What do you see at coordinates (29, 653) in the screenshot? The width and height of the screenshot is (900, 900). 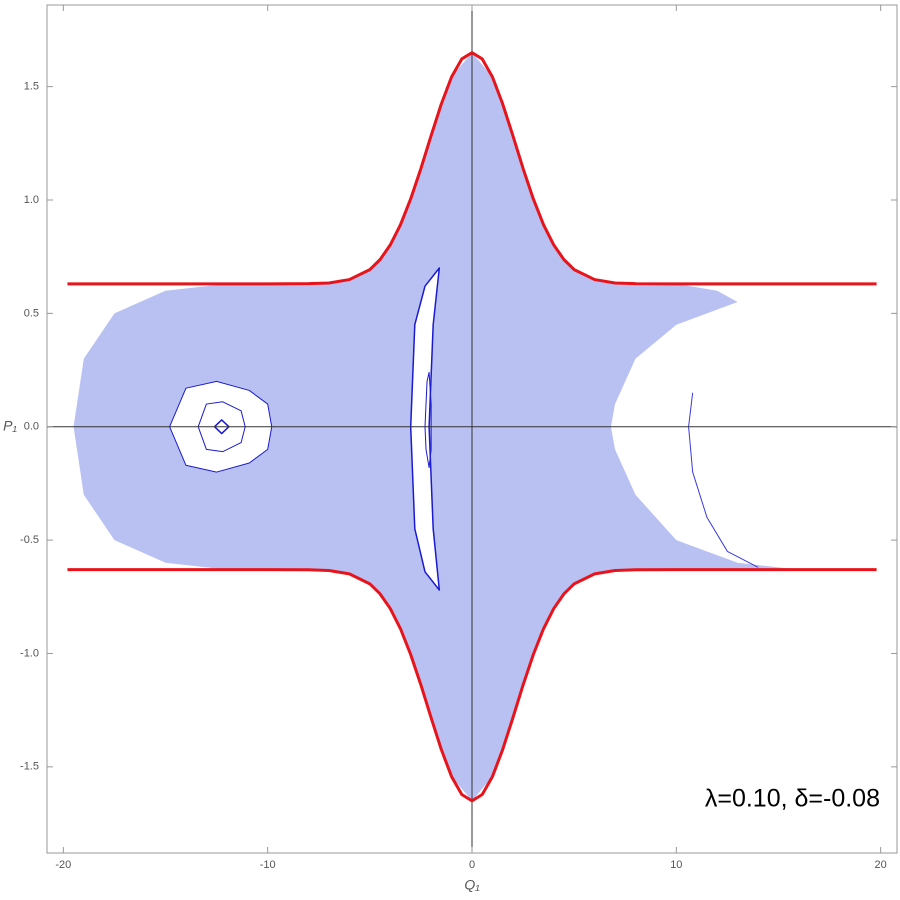 I see `y-tick-label: -1.0` at bounding box center [29, 653].